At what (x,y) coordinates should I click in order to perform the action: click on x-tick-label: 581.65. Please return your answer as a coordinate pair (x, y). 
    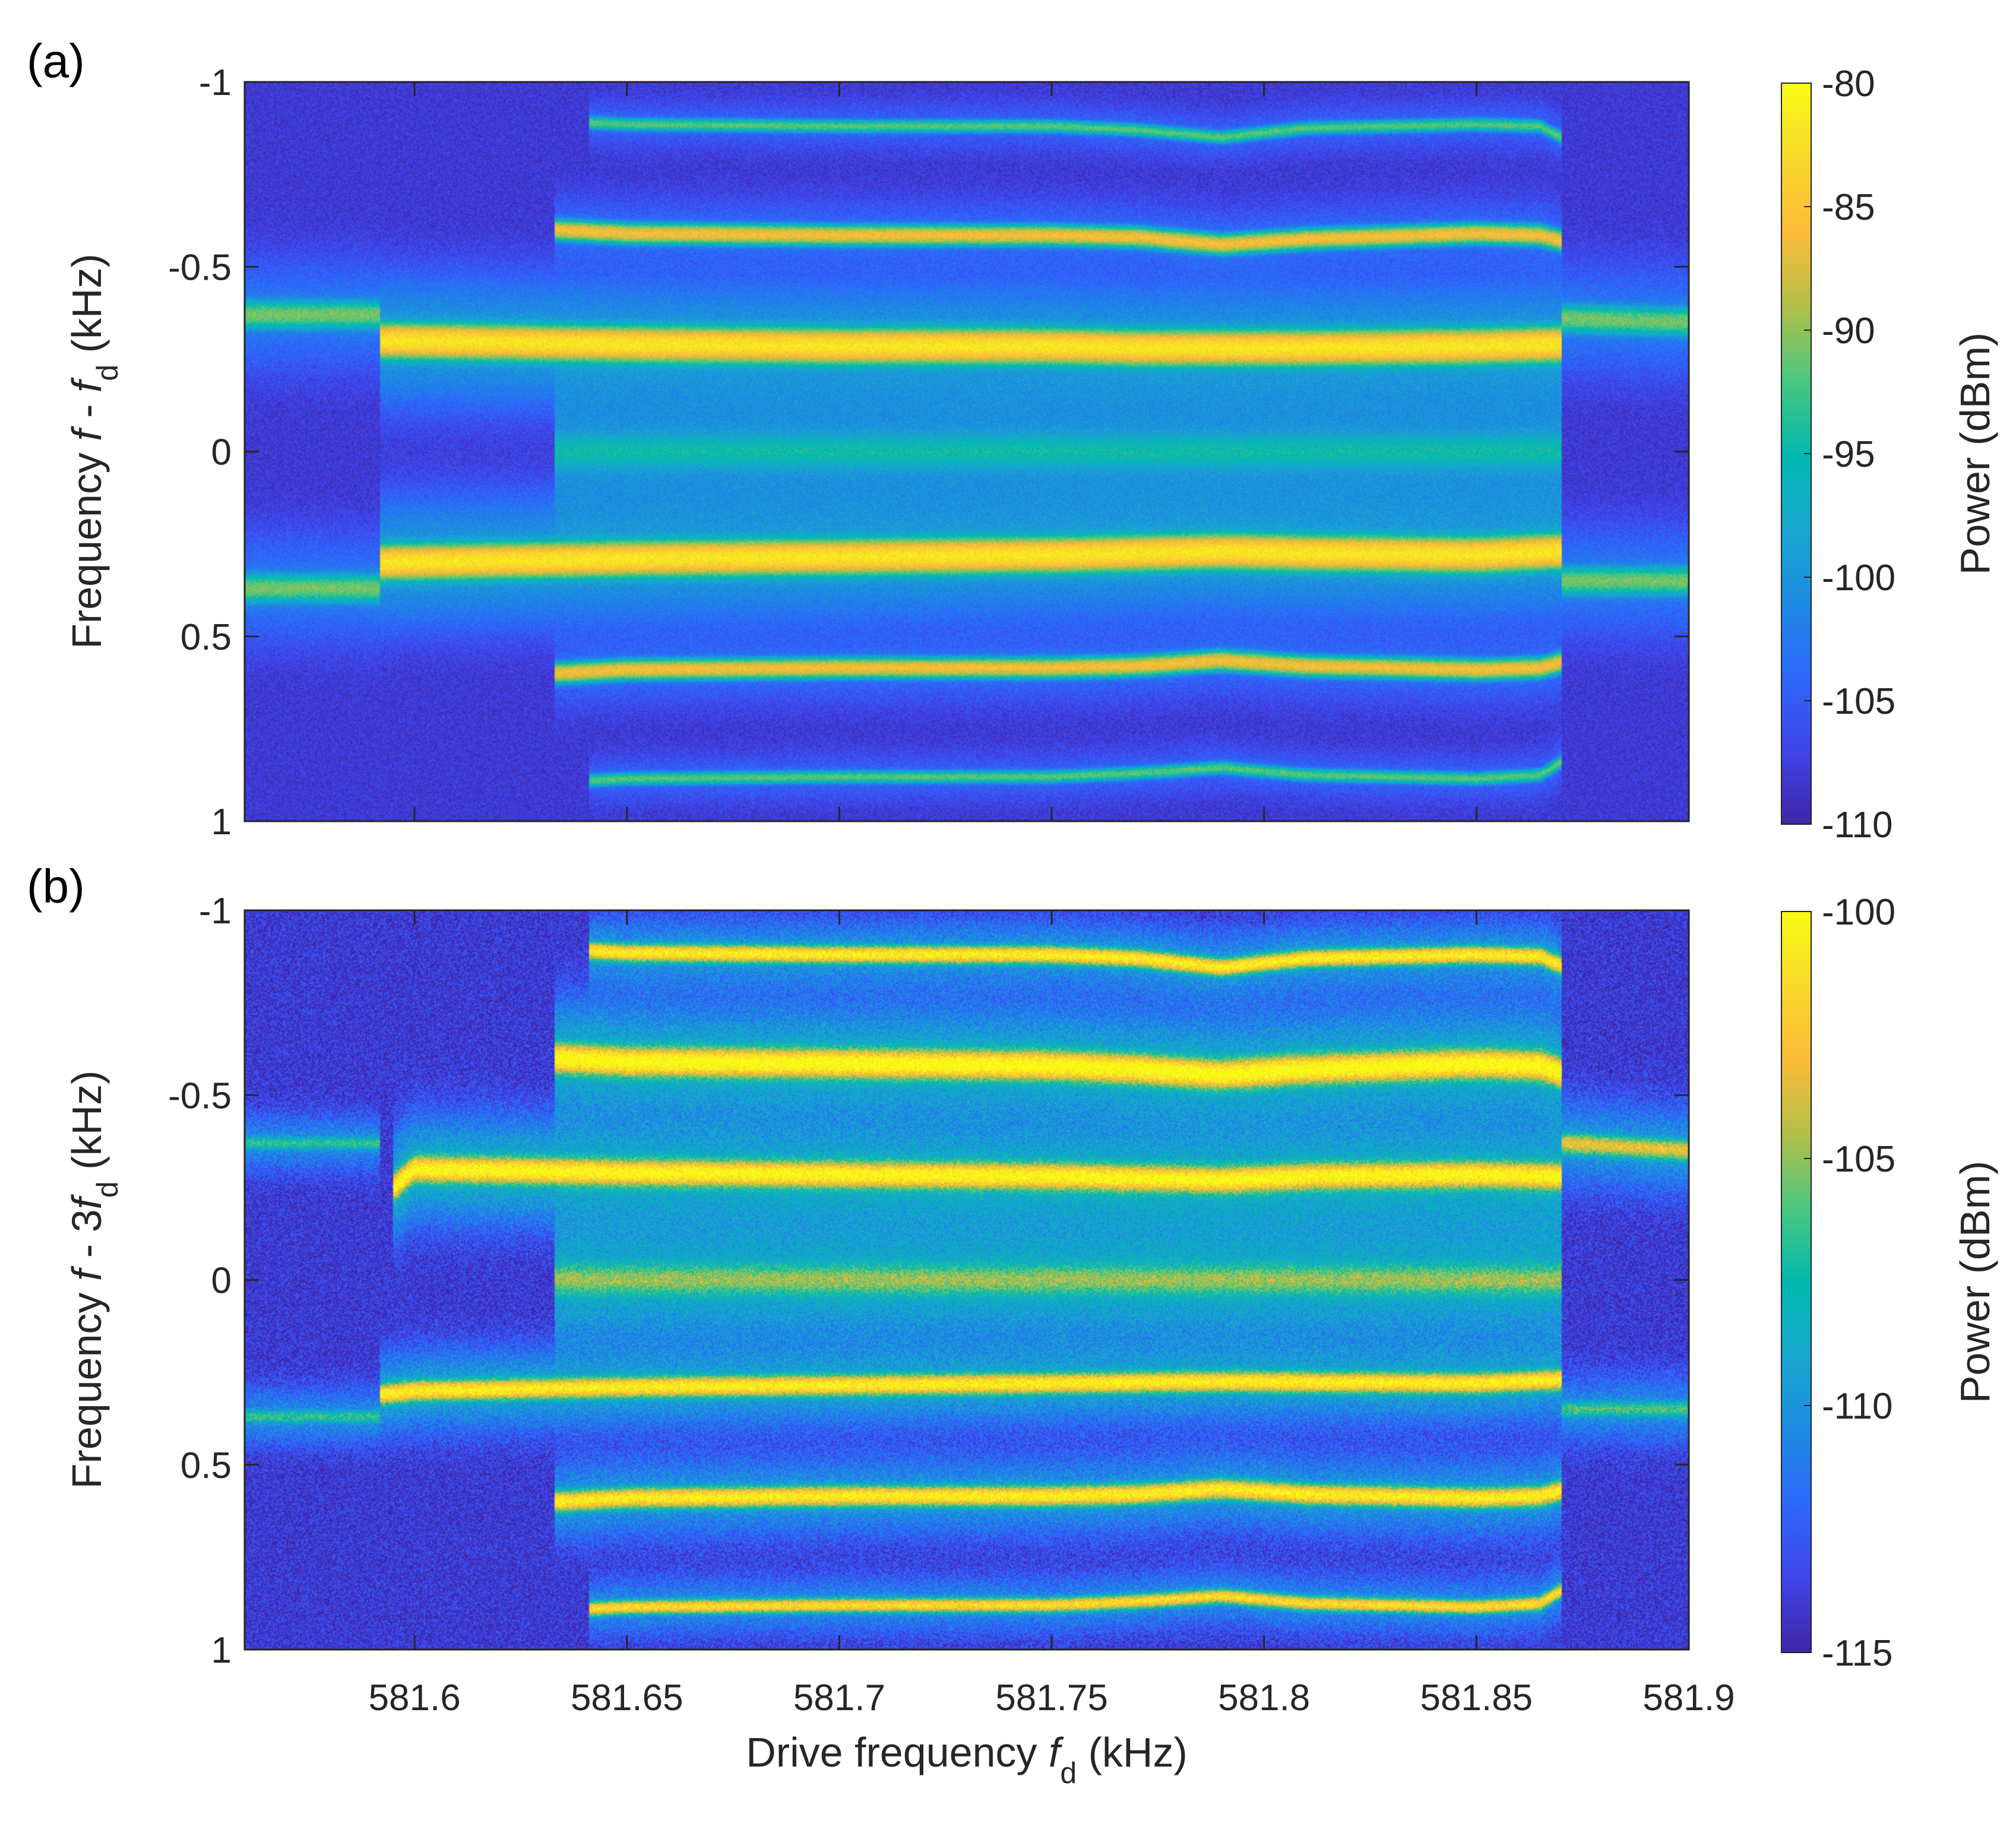
    Looking at the image, I should click on (627, 1697).